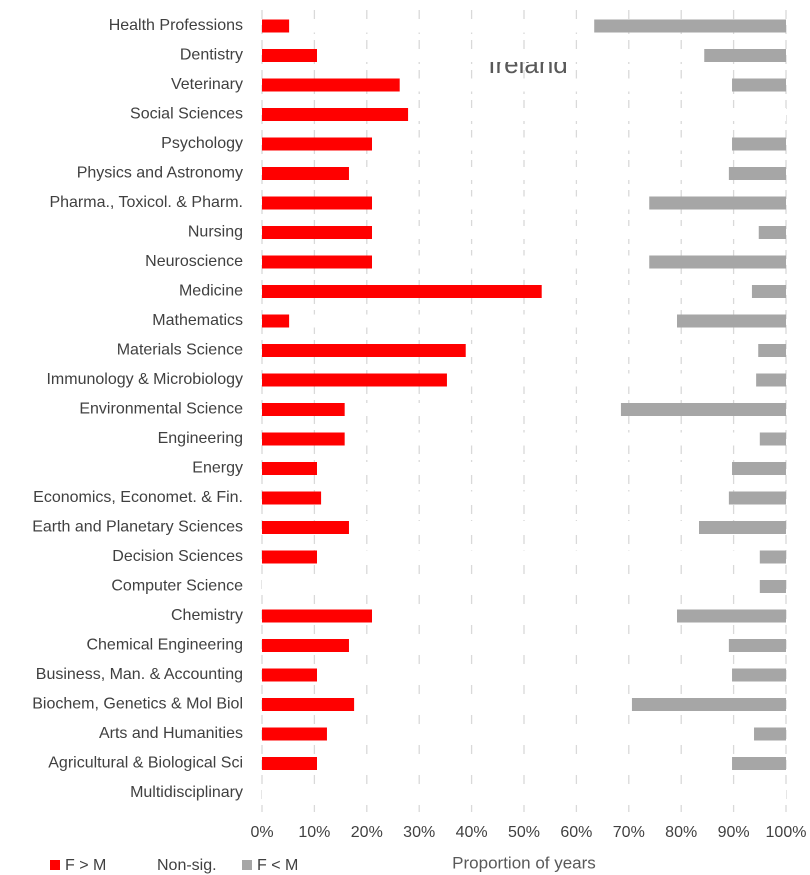  What do you see at coordinates (207, 84) in the screenshot?
I see `y-tick-label: Veterinary` at bounding box center [207, 84].